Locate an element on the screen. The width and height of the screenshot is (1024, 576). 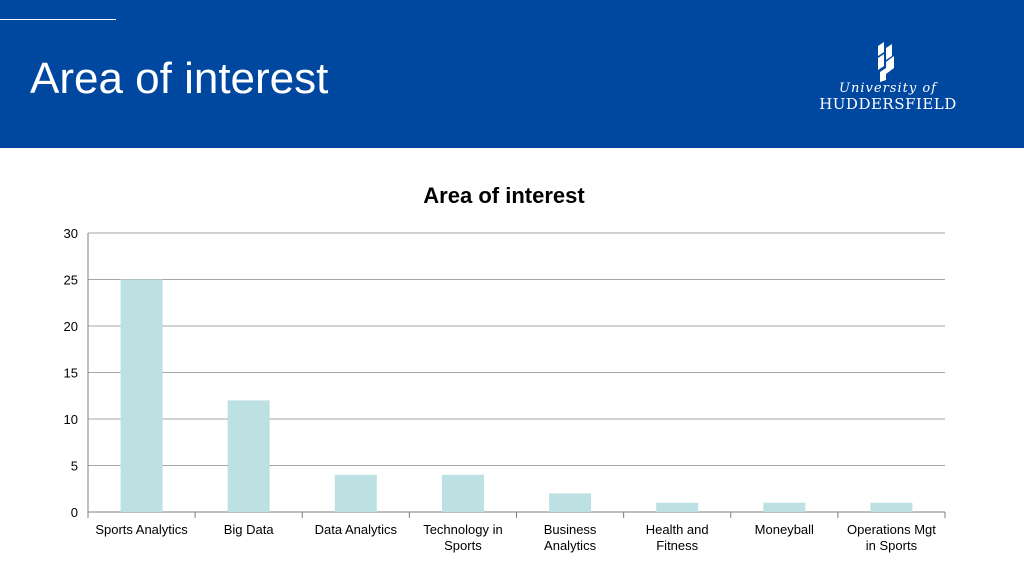
bar-moneyball is located at coordinates (784, 507).